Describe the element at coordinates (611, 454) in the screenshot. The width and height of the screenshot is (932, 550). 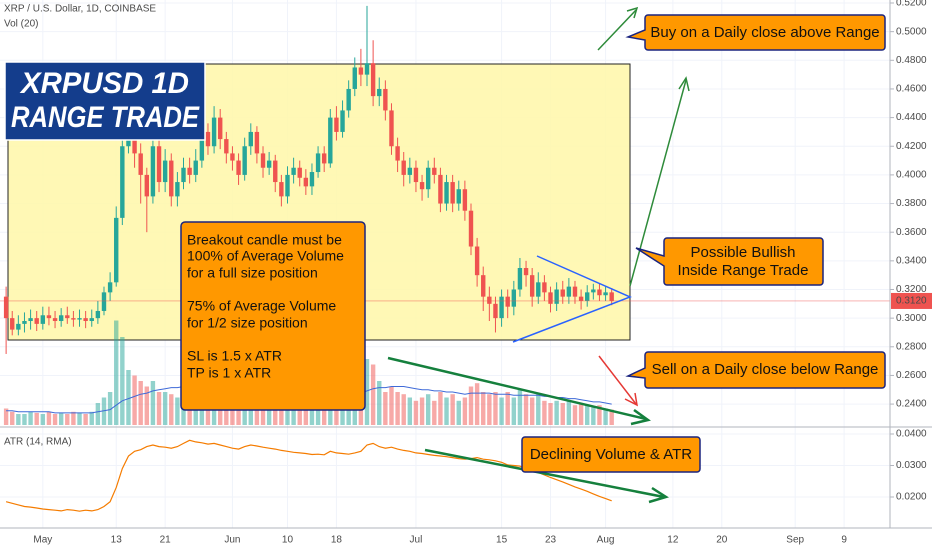
I see `callout-text: Declining Volume & ATR` at that location.